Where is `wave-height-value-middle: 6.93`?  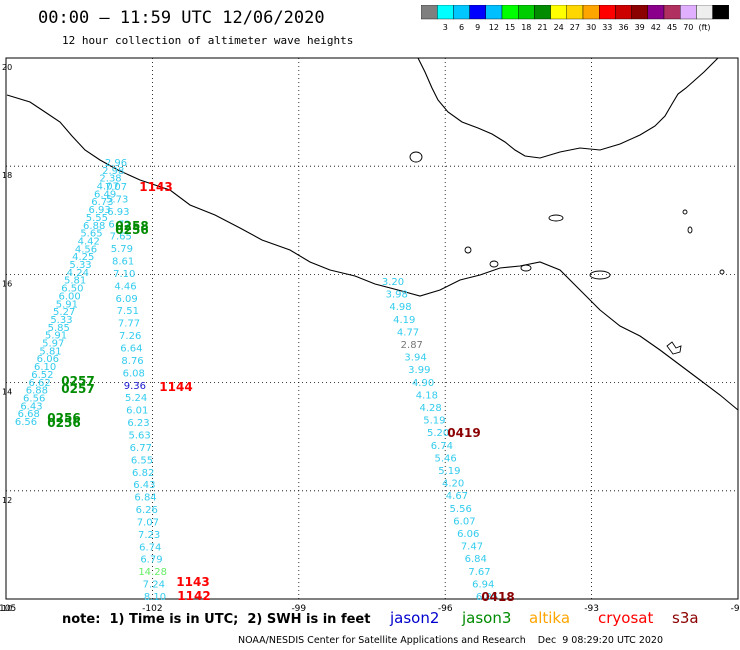 wave-height-value-middle: 6.93 is located at coordinates (118, 212).